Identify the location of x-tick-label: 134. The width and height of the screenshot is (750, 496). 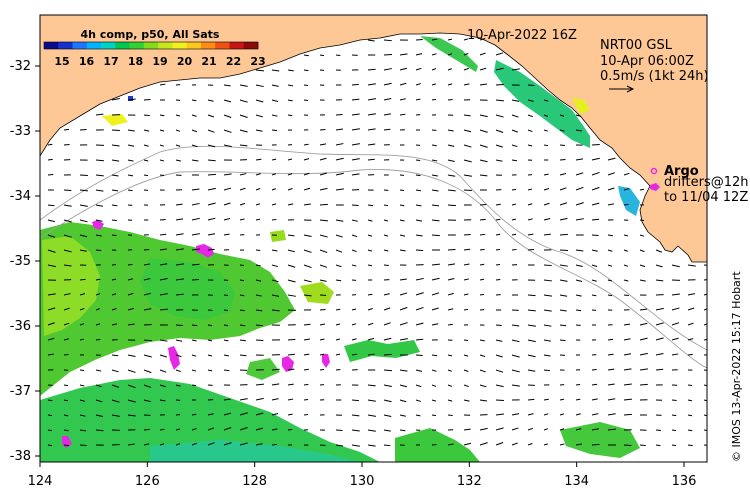
(576, 481).